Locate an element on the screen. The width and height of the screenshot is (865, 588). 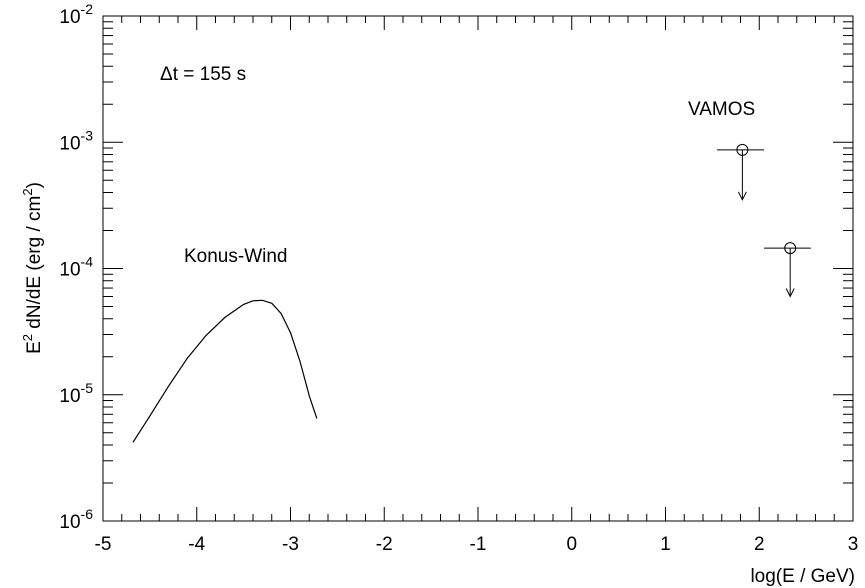
delta-t-annotation: Δt = 155 s is located at coordinates (203, 74).